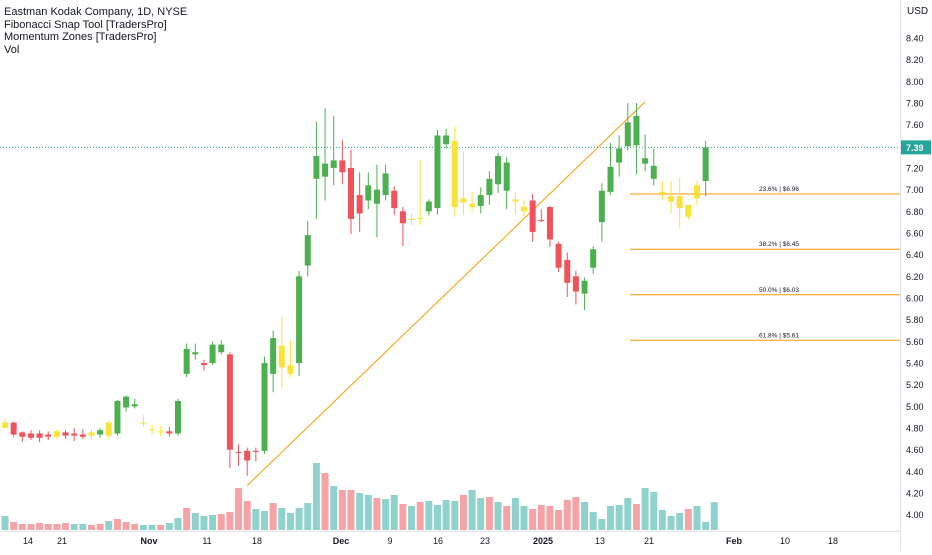  I want to click on last-price-label: 7.39, so click(915, 148).